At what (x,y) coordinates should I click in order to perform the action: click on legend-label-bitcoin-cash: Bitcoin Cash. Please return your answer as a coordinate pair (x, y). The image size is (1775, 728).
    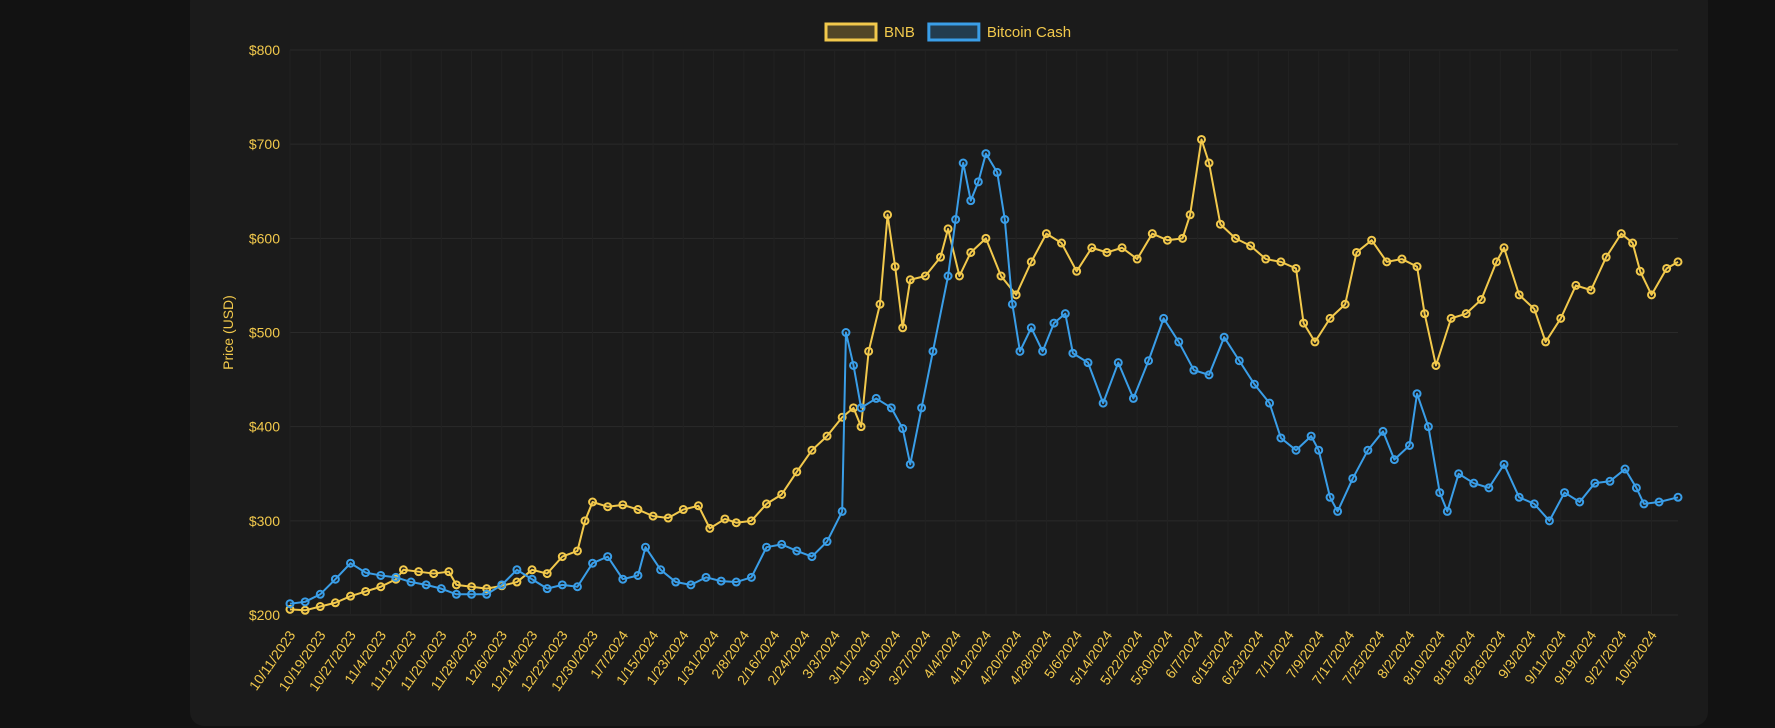
    Looking at the image, I should click on (1029, 32).